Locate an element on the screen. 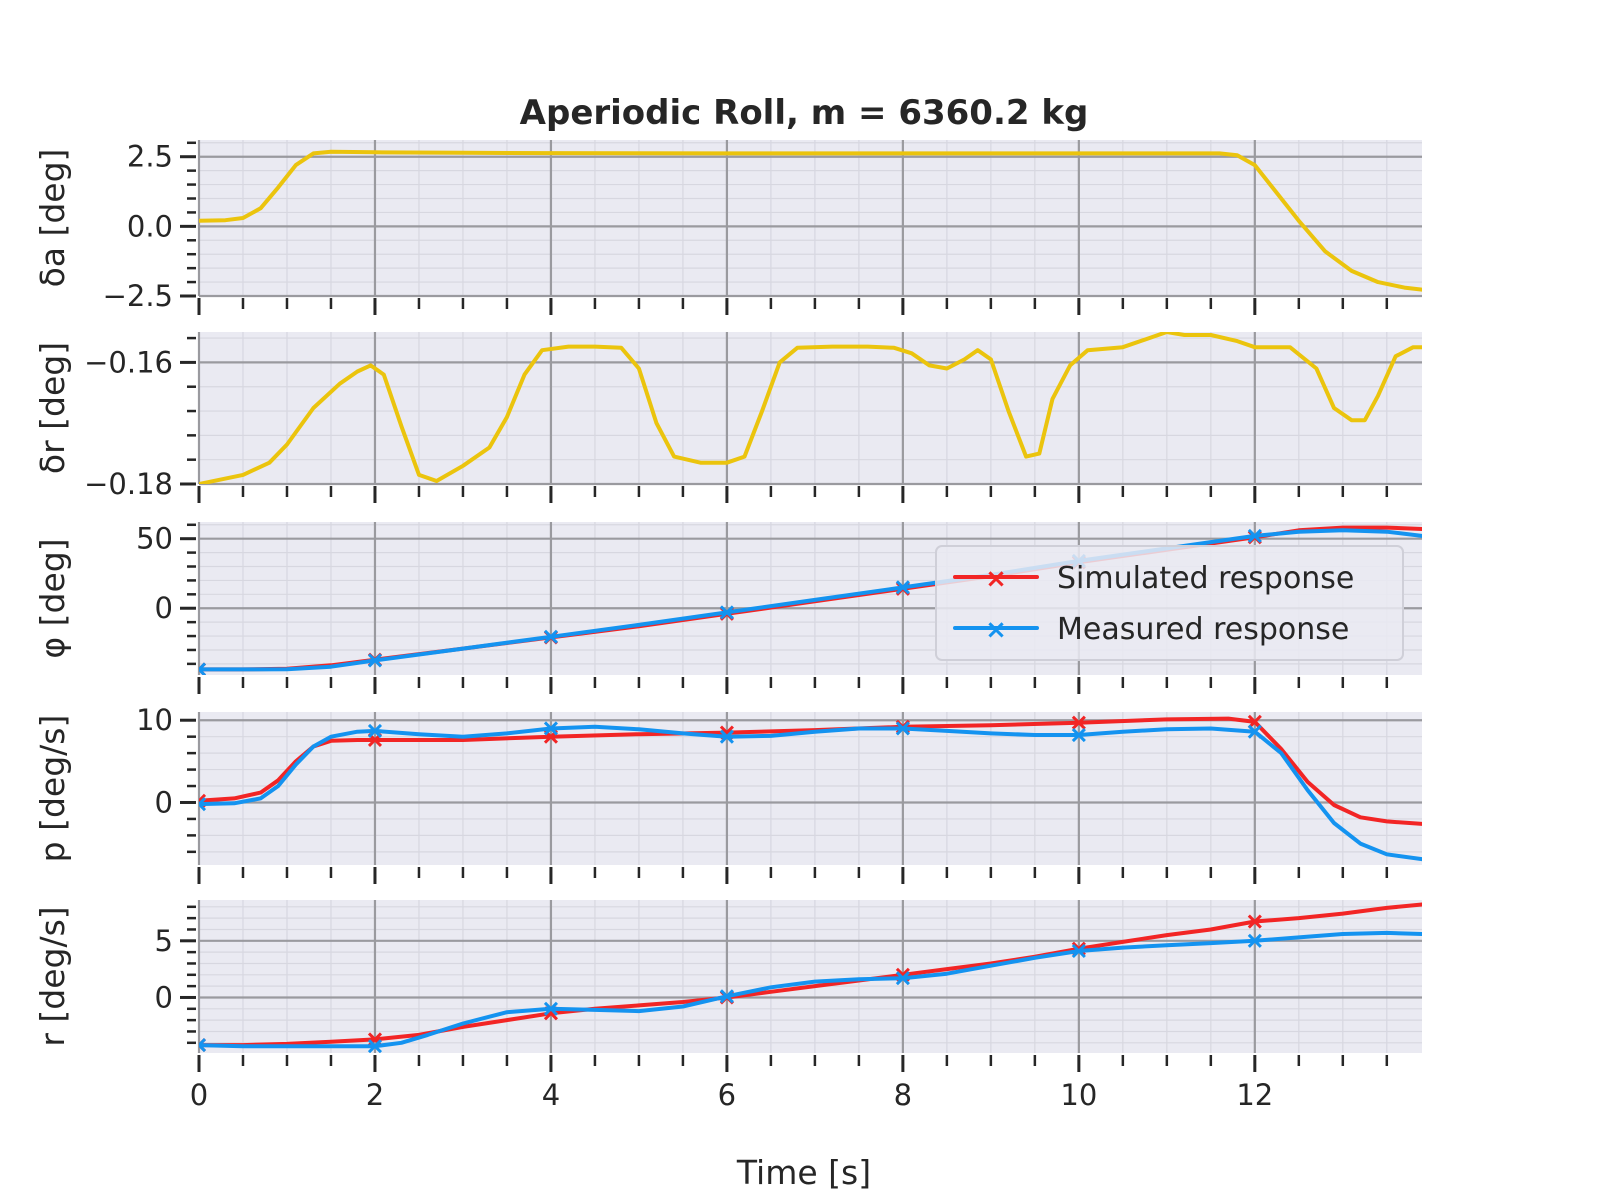 This screenshot has height=1200, width=1600. y-axis-label: δa [deg] is located at coordinates (52, 218).